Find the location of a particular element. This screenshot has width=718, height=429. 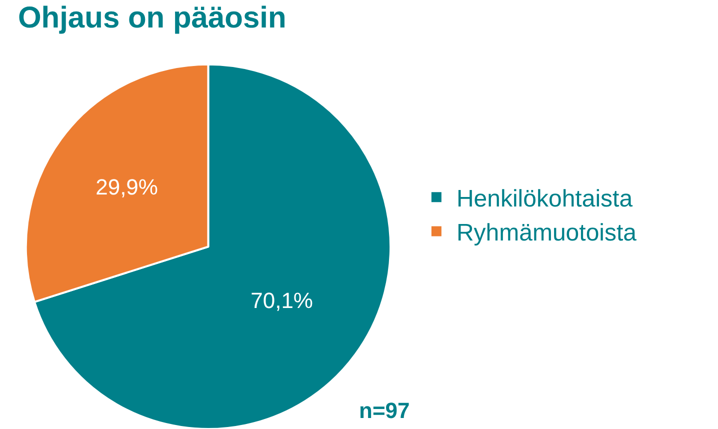

data-label: 29,9% is located at coordinates (127, 187).